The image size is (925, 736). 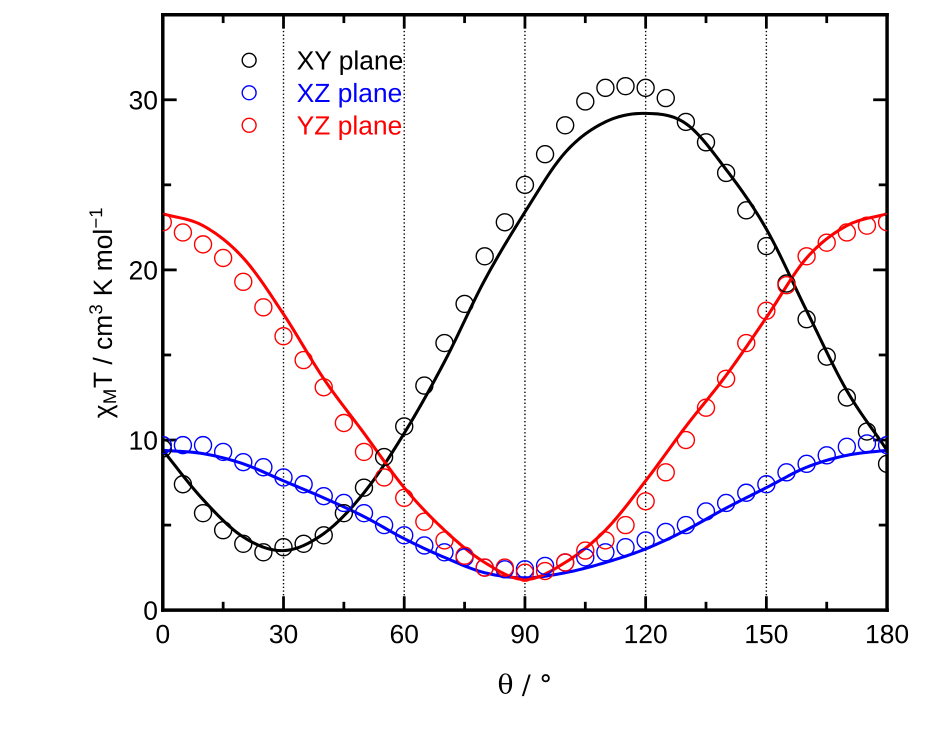 What do you see at coordinates (163, 634) in the screenshot?
I see `x-tick-label: 0` at bounding box center [163, 634].